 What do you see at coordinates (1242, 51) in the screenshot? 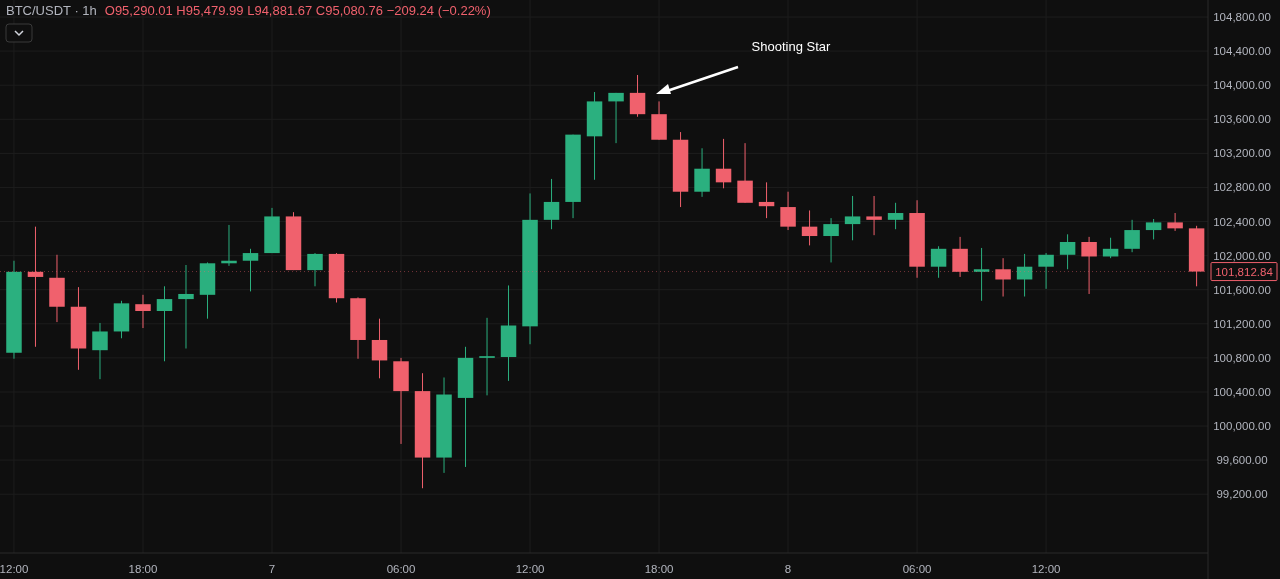
I see `y-tick-label: 104,400.00` at bounding box center [1242, 51].